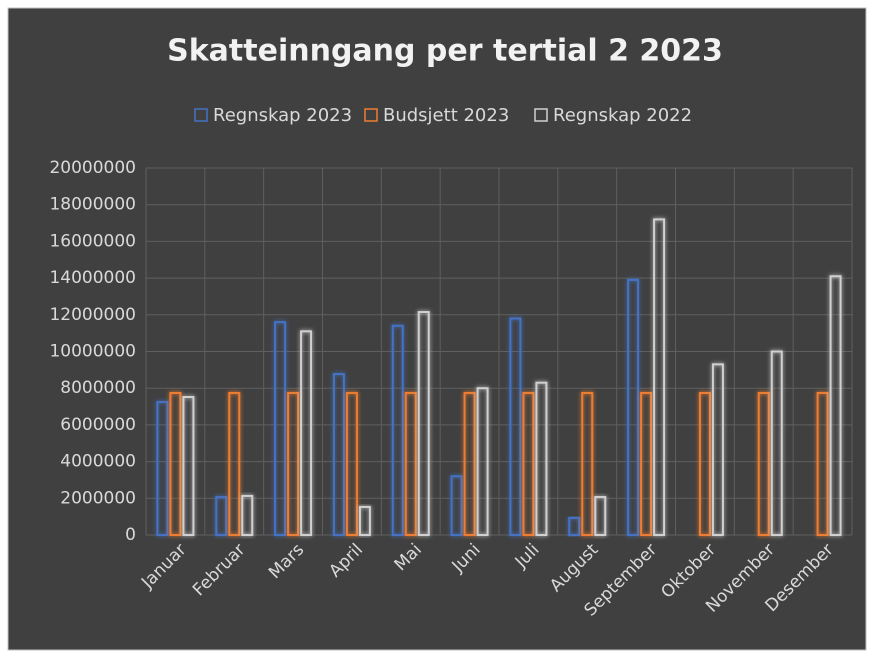 The width and height of the screenshot is (871, 659). What do you see at coordinates (92, 278) in the screenshot?
I see `y-tick-label: 14000000` at bounding box center [92, 278].